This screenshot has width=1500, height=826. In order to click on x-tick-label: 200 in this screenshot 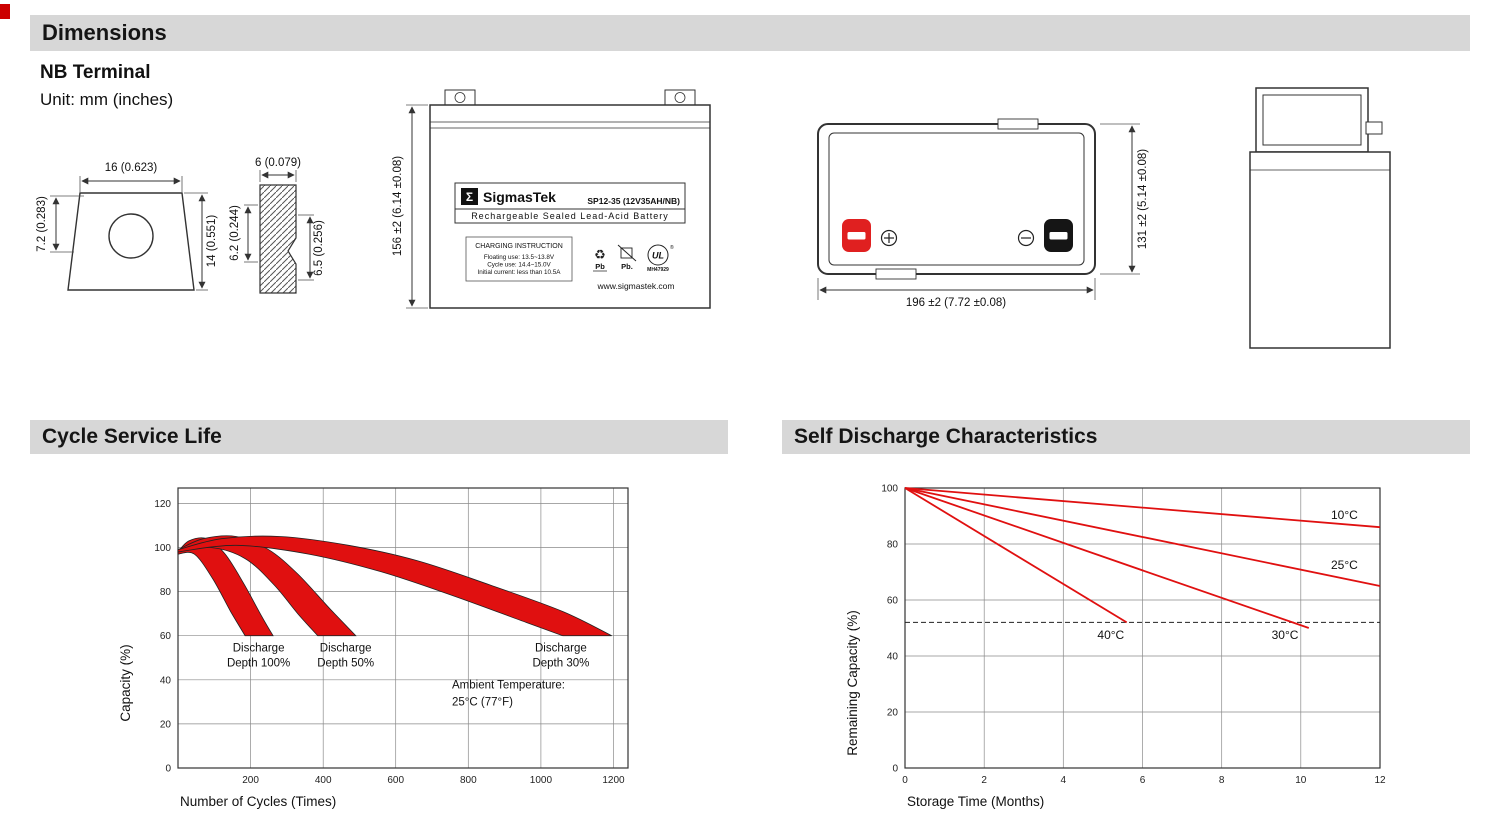, I will do `click(250, 780)`.